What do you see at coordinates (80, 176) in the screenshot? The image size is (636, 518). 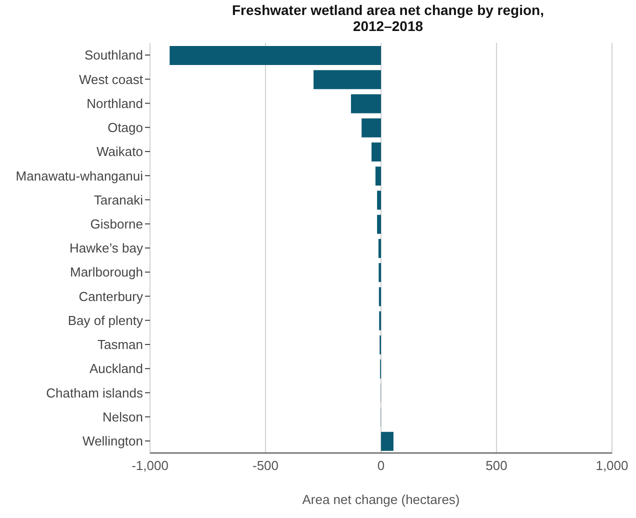 I see `y-tick-label: Manawatu-whanganui` at bounding box center [80, 176].